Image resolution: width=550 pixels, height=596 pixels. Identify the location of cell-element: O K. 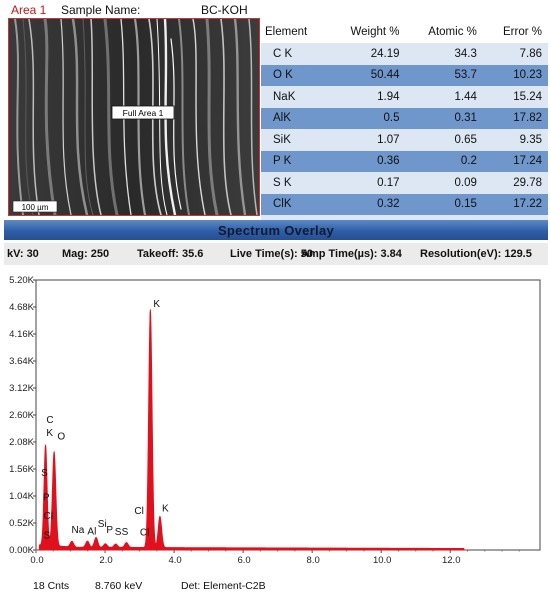
(294, 75).